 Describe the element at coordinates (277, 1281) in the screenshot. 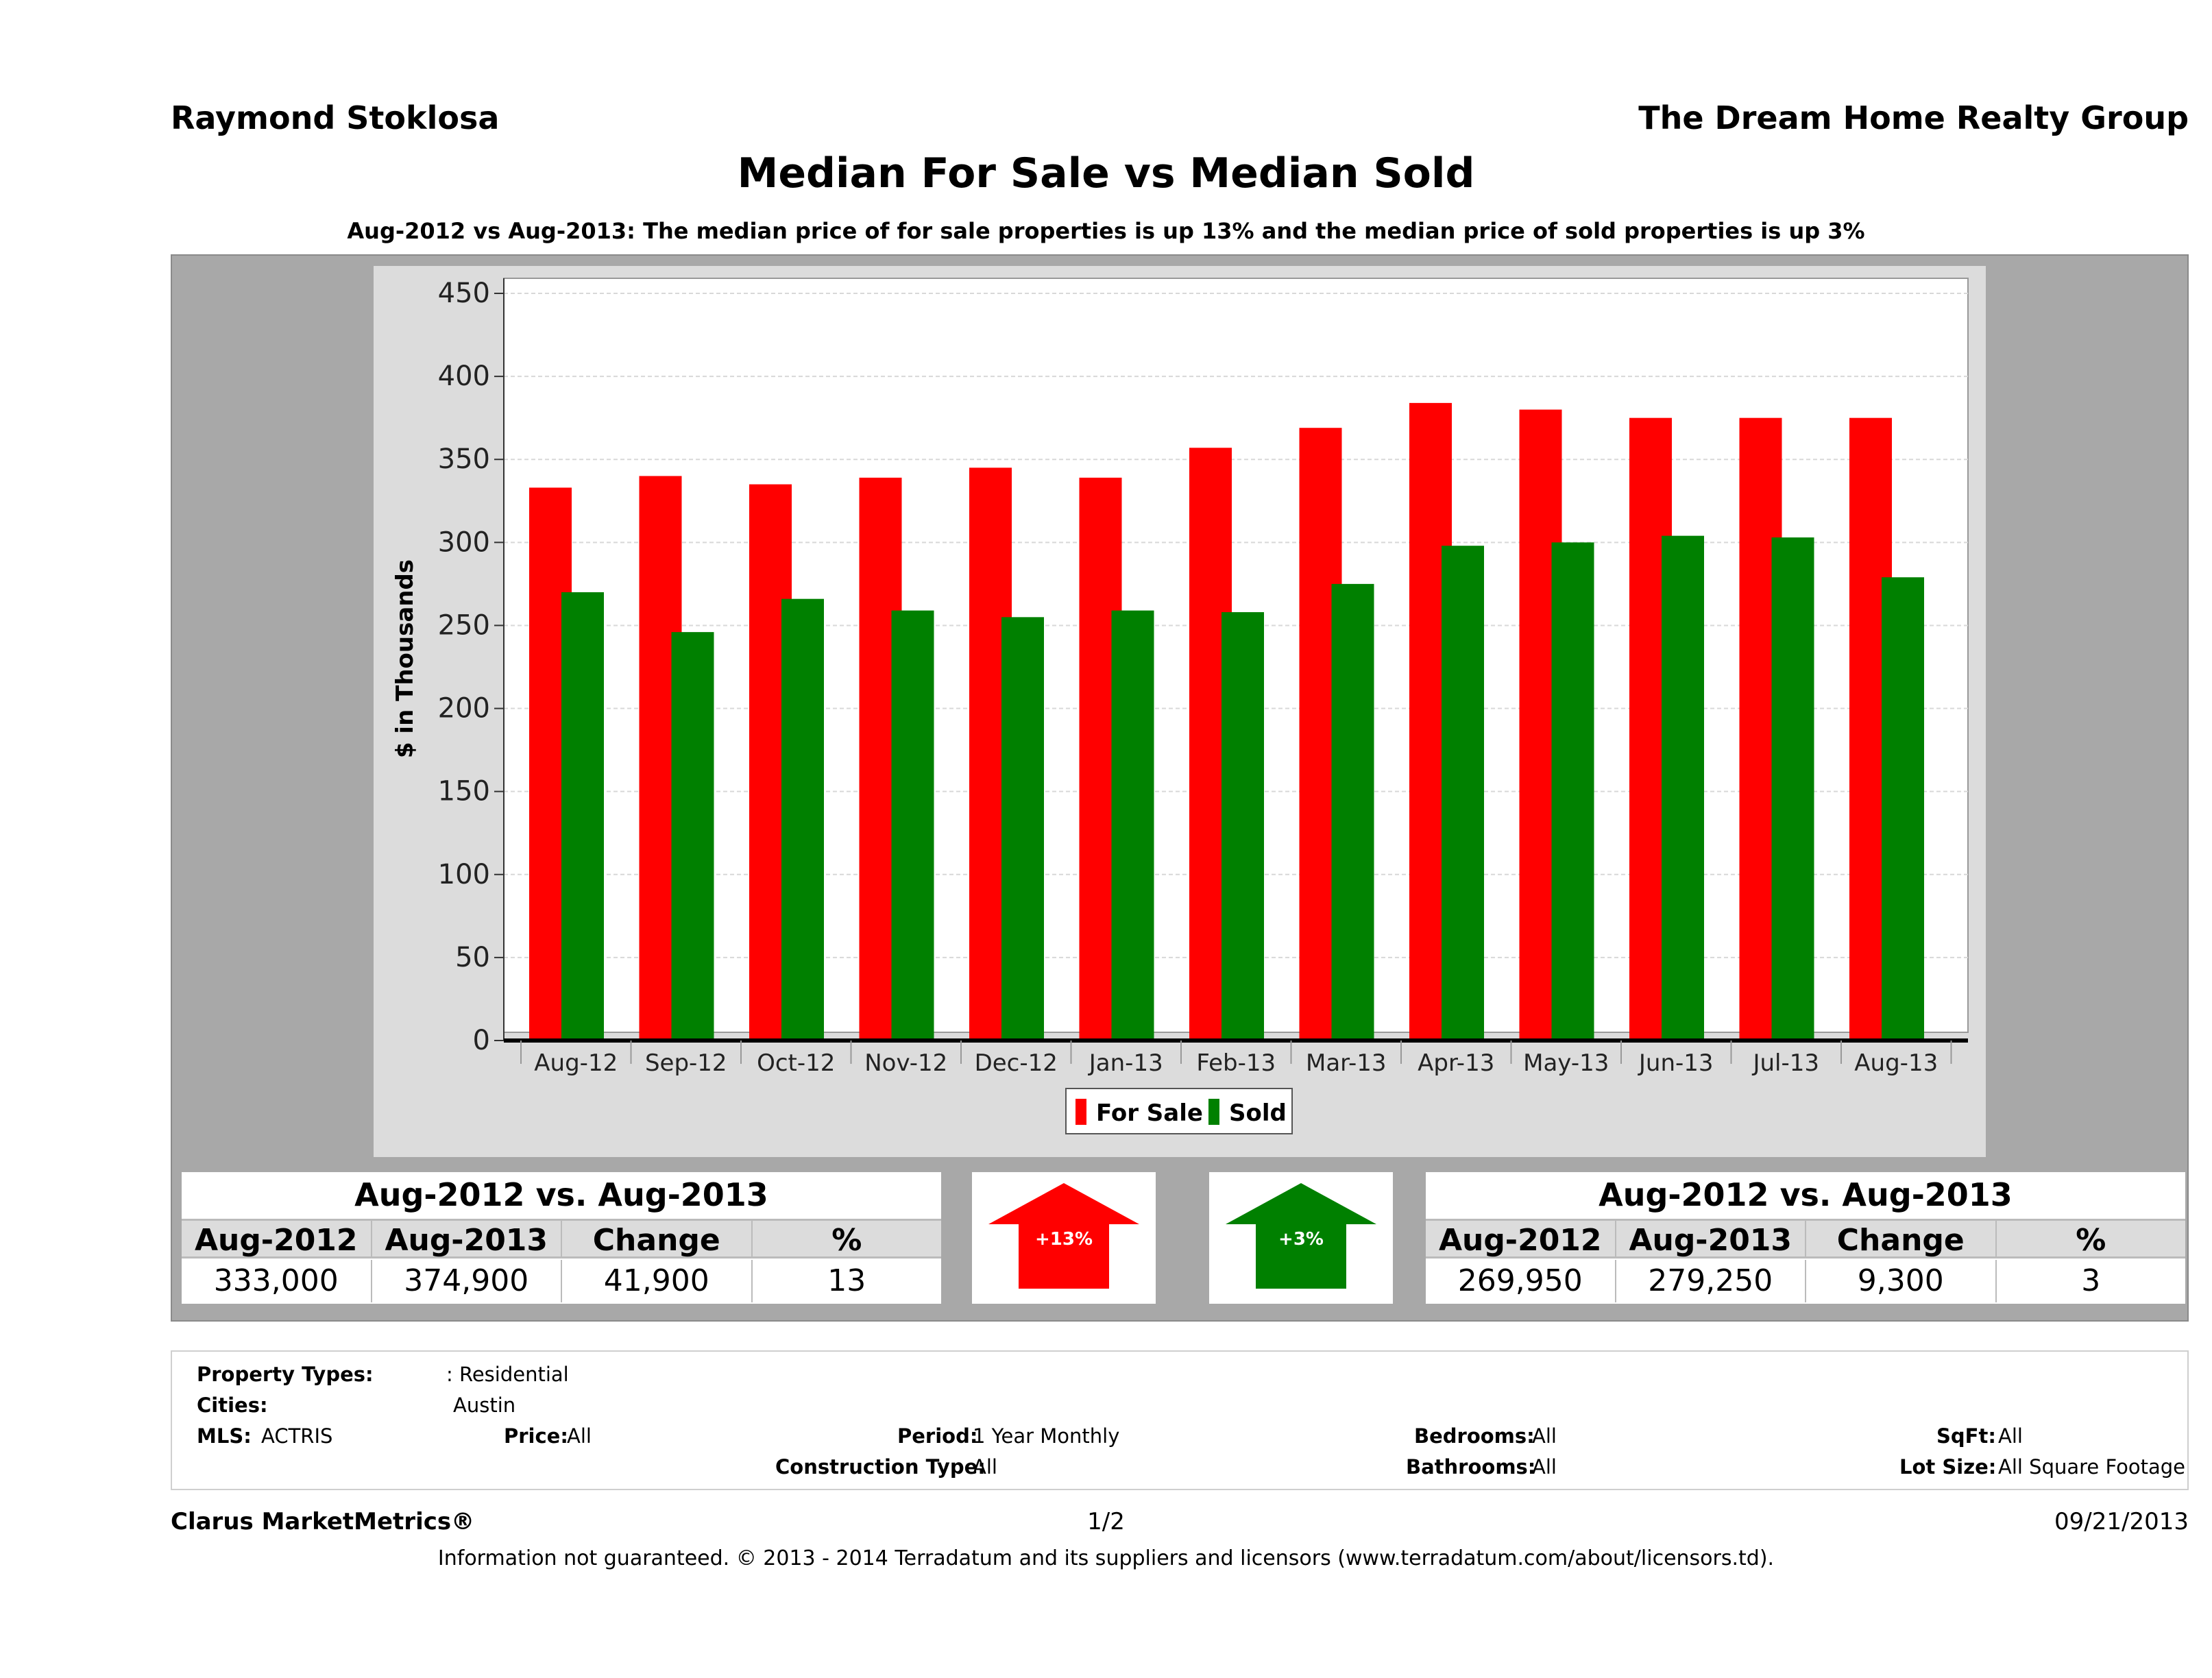

I see `value-aug-2012: 333,000` at that location.